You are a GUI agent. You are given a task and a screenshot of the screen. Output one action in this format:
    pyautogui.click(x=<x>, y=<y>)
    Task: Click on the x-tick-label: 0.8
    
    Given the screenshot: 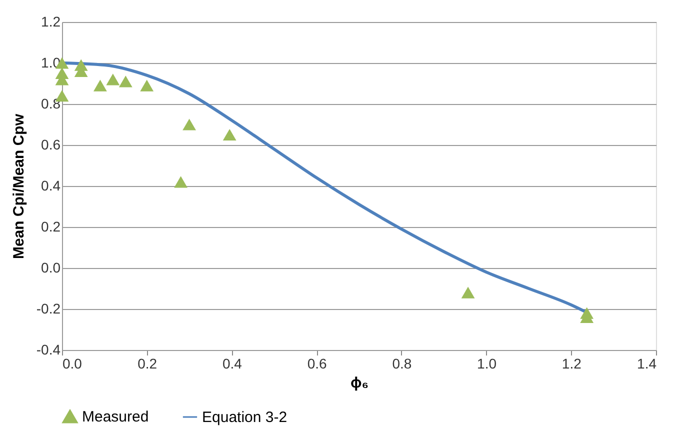 What is the action you would take?
    pyautogui.click(x=402, y=364)
    